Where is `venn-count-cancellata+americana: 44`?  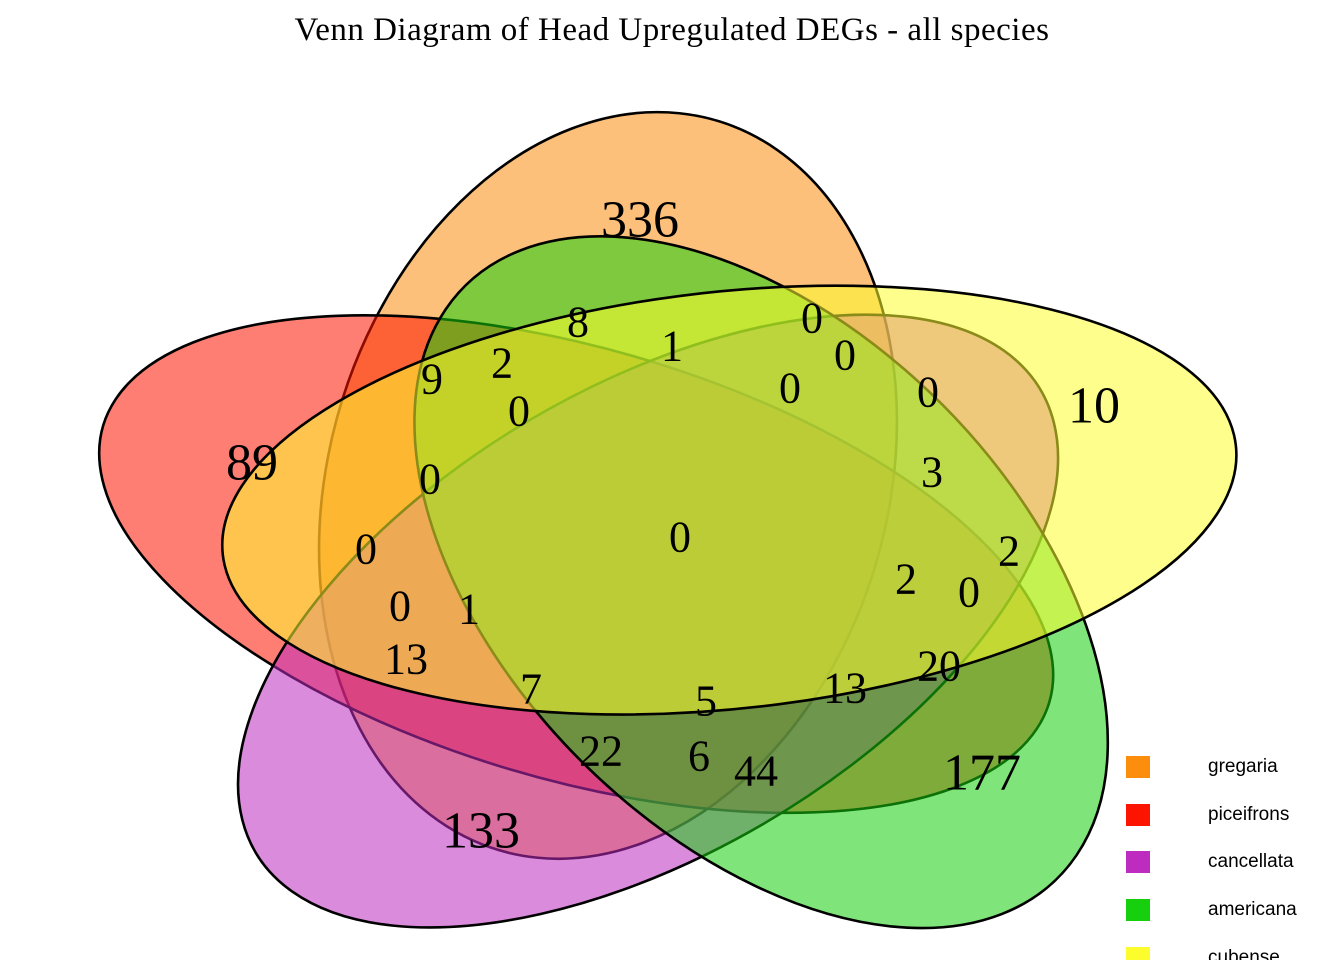
venn-count-cancellata+americana: 44 is located at coordinates (756, 771).